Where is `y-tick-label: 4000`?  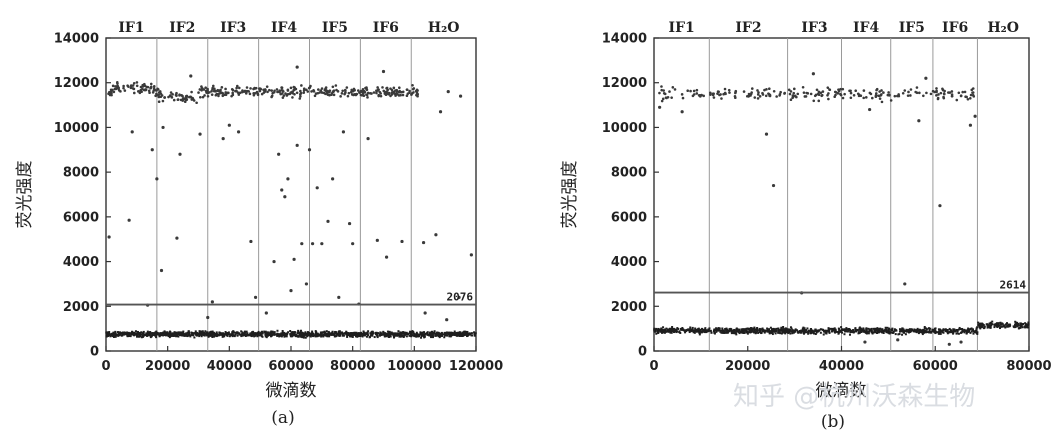
y-tick-label: 4000 is located at coordinates (81, 262).